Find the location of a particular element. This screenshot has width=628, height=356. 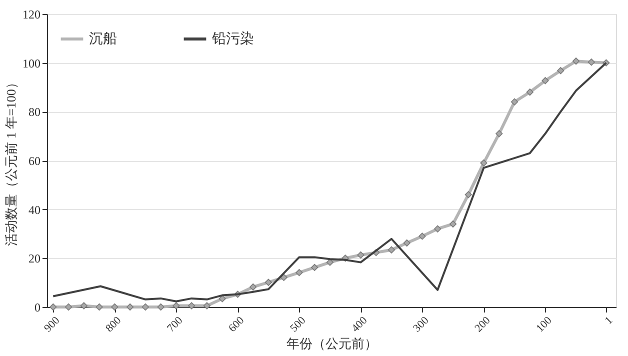

y-tick-label: 60 is located at coordinates (34, 161).